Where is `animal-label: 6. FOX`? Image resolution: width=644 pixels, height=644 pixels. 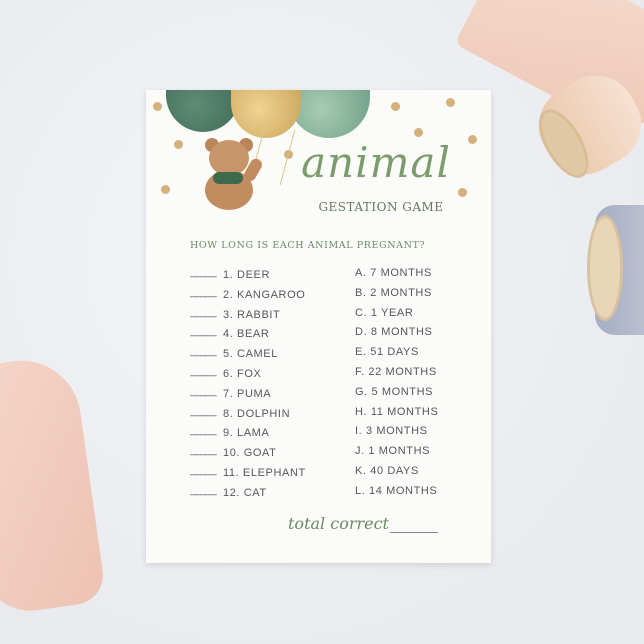 animal-label: 6. FOX is located at coordinates (242, 374).